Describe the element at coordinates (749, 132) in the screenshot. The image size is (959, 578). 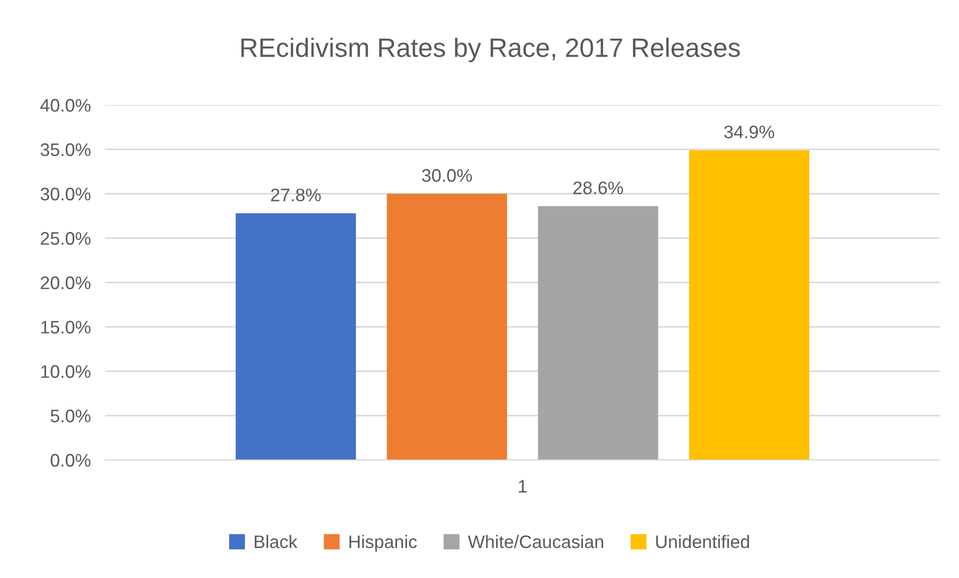
I see `data-label: 34.9%` at that location.